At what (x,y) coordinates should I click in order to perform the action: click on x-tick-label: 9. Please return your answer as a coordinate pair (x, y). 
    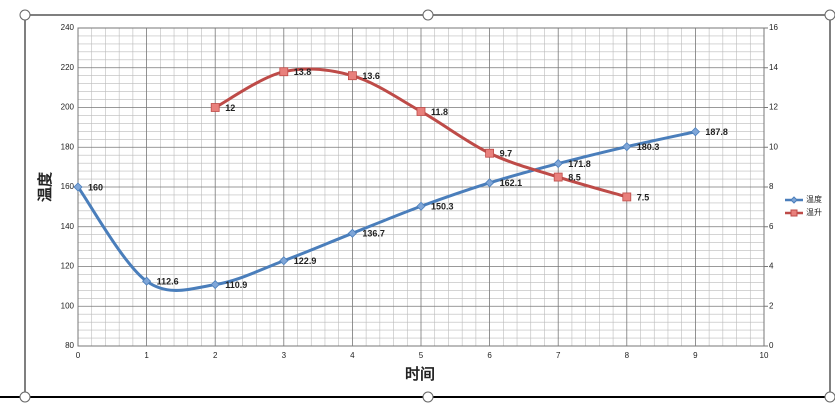
    Looking at the image, I should click on (695, 355).